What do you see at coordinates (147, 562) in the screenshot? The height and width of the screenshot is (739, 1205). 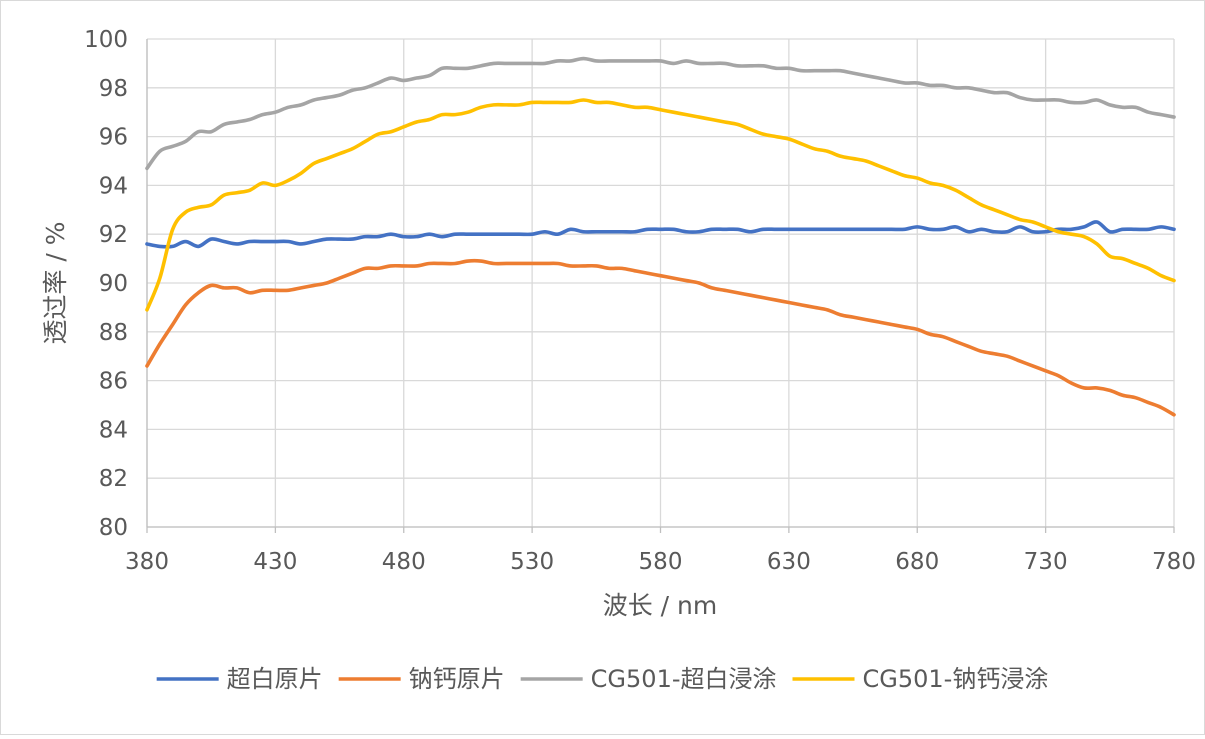 I see `x-tick-label-380: 380` at bounding box center [147, 562].